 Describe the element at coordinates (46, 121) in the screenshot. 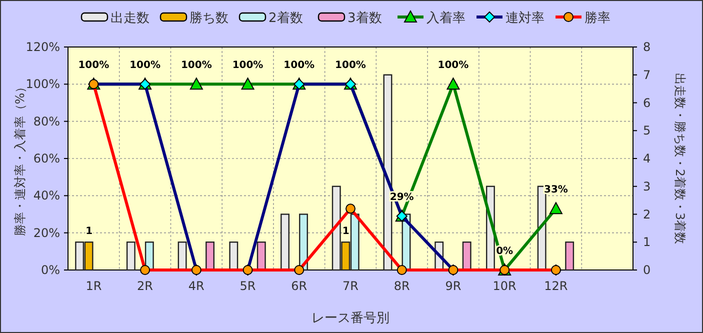

I see `y-tick-label: 80%` at that location.